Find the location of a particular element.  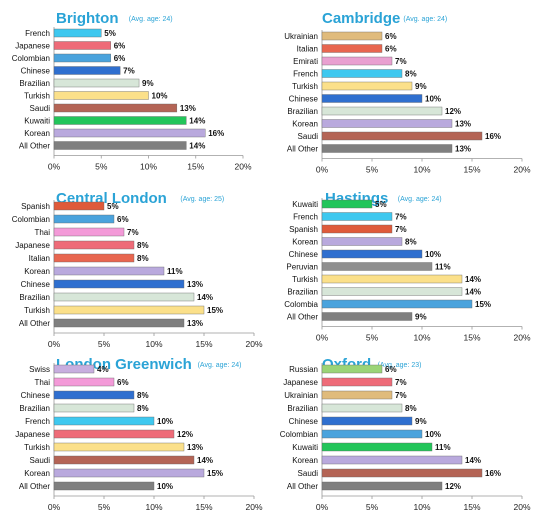

category-label: Turkish is located at coordinates (305, 86).